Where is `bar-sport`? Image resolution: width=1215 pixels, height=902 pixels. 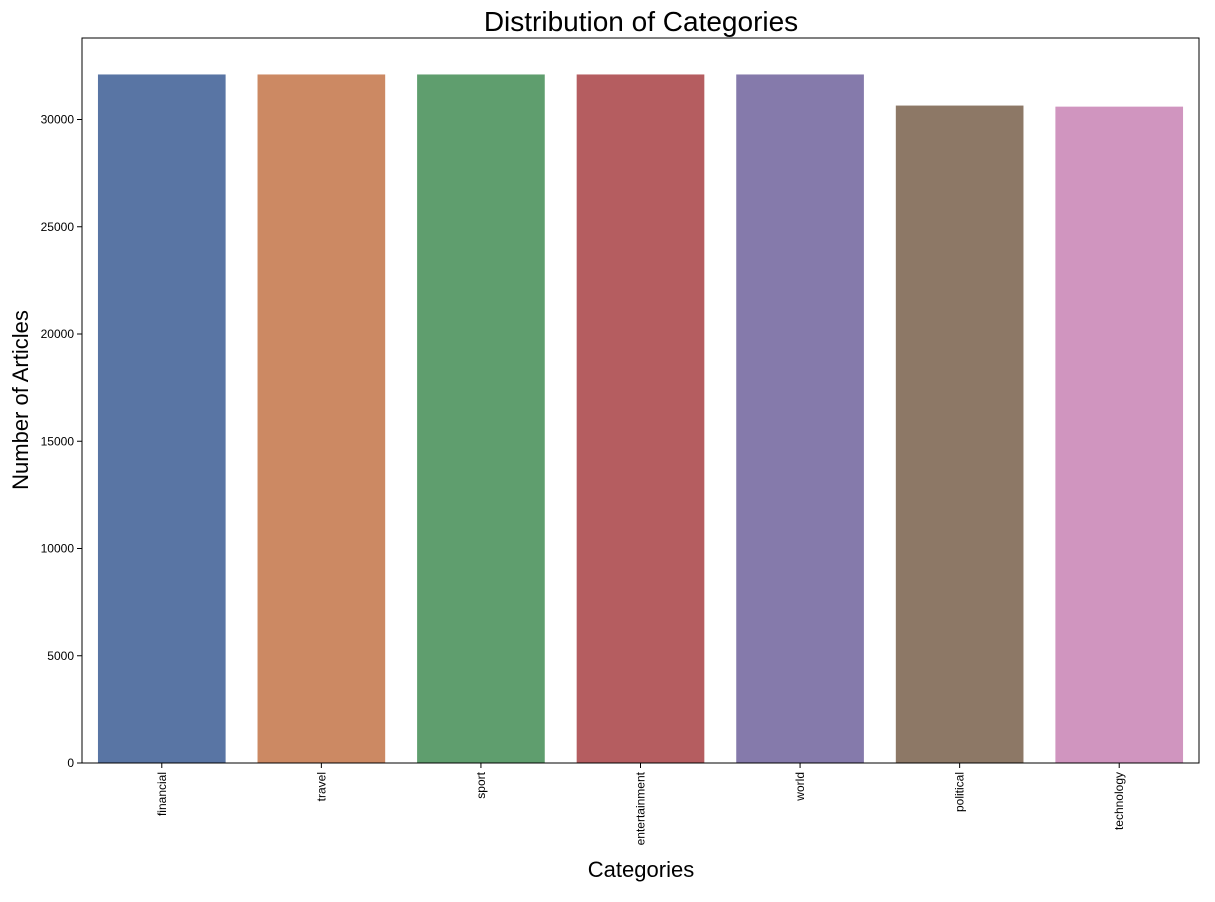
bar-sport is located at coordinates (481, 419).